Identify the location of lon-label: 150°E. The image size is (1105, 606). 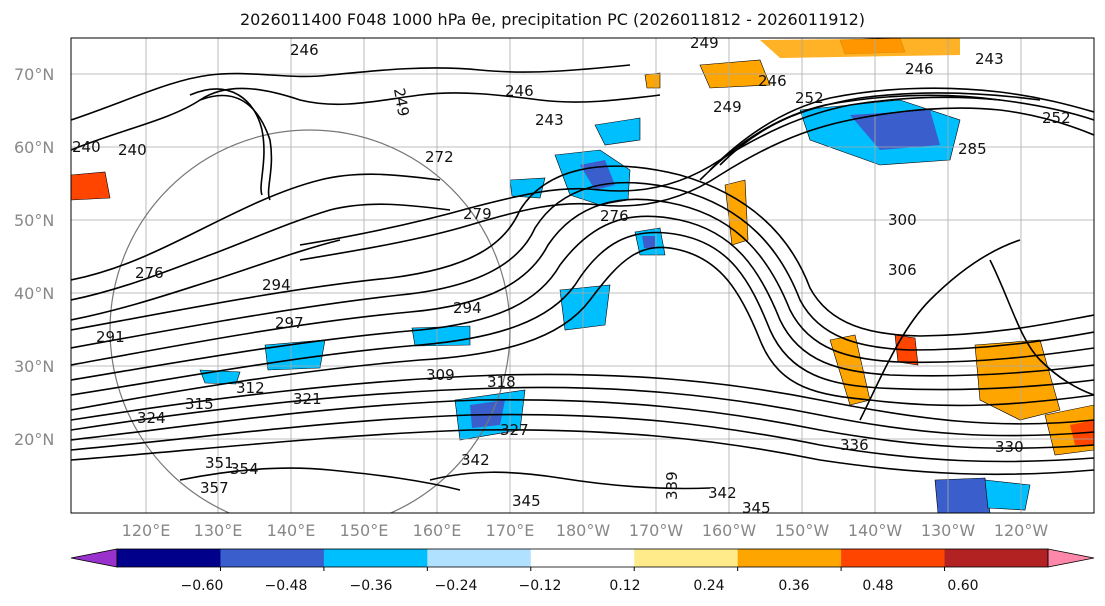
(364, 530).